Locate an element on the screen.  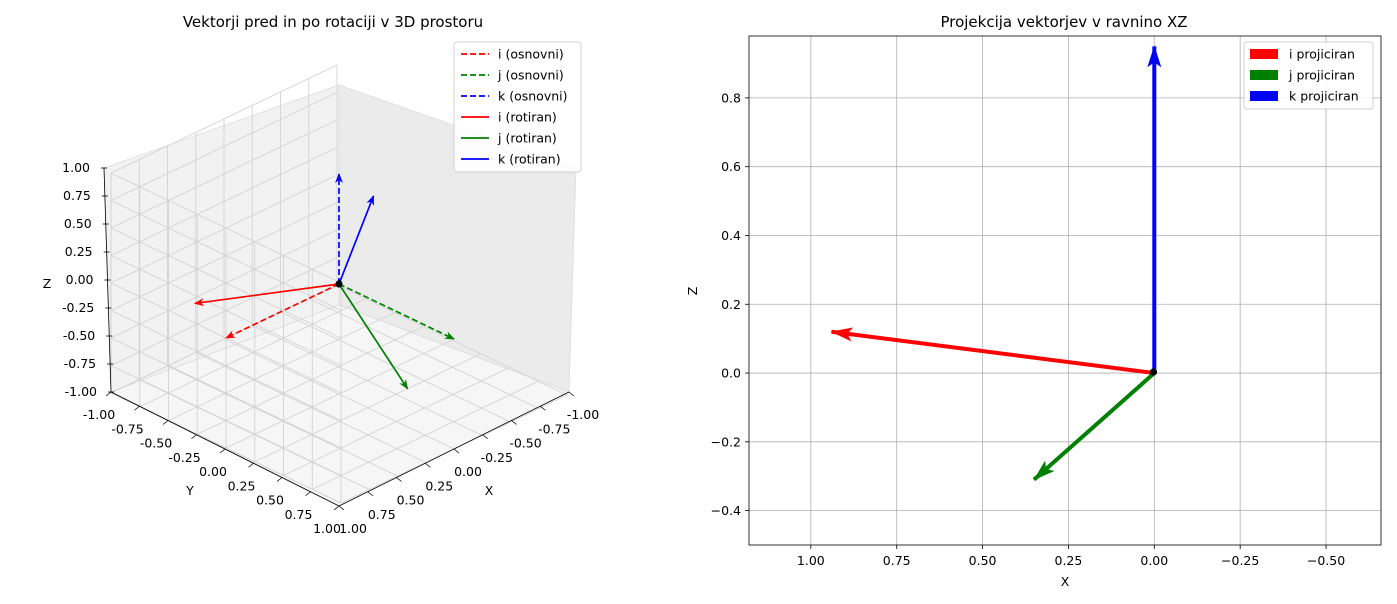
vector-i-osnovni is located at coordinates (282, 311).